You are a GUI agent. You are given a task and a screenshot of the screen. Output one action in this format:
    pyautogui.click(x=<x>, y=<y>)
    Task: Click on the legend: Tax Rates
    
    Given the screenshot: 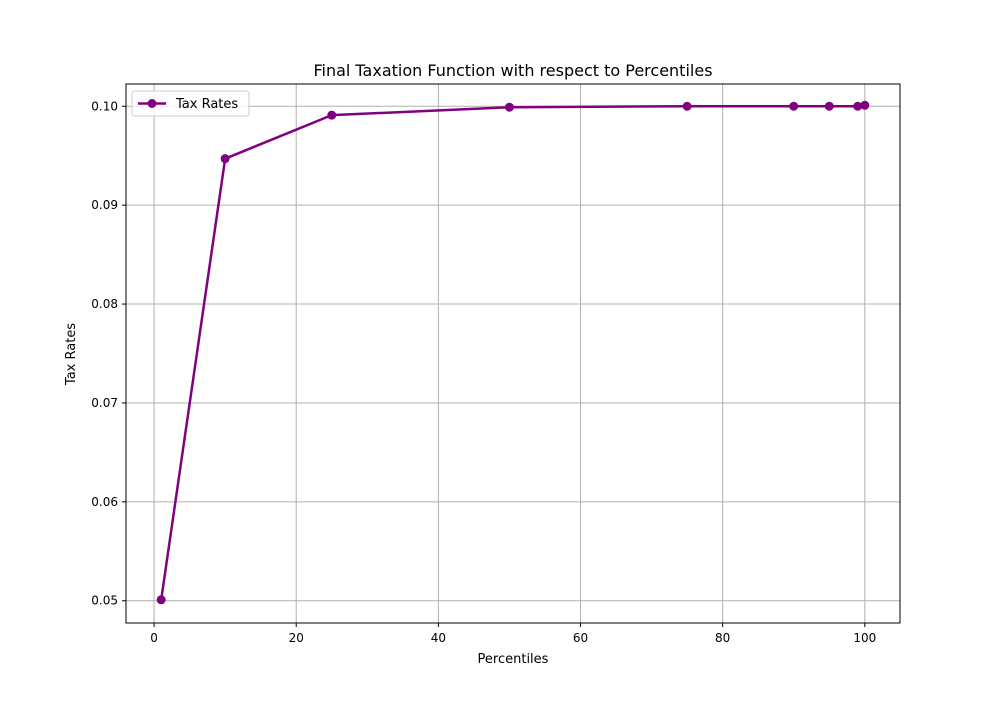 What is the action you would take?
    pyautogui.click(x=190, y=103)
    